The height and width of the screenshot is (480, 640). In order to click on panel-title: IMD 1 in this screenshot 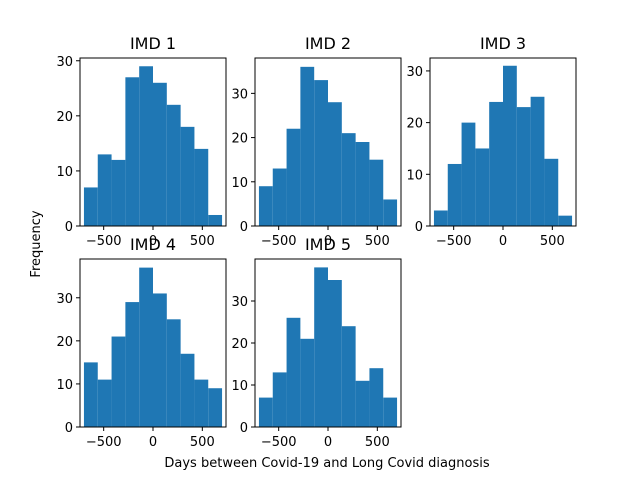, I will do `click(153, 43)`.